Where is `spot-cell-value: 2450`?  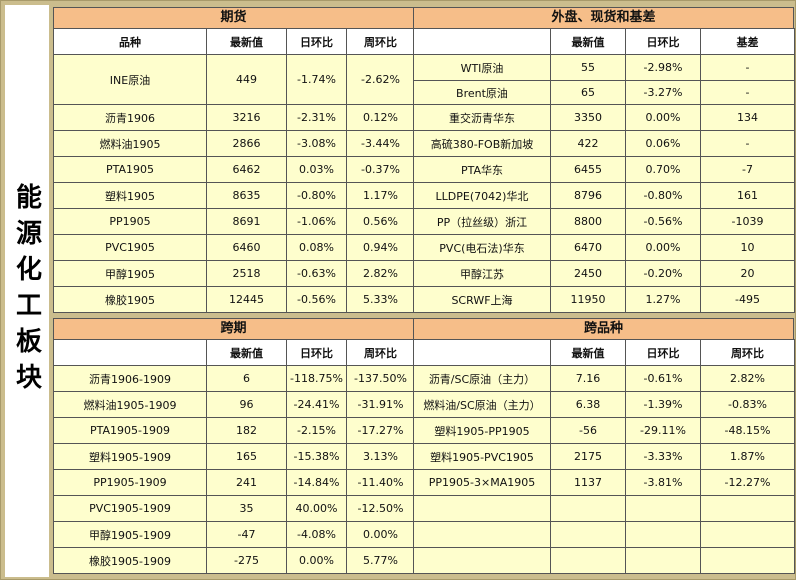 spot-cell-value: 2450 is located at coordinates (588, 273).